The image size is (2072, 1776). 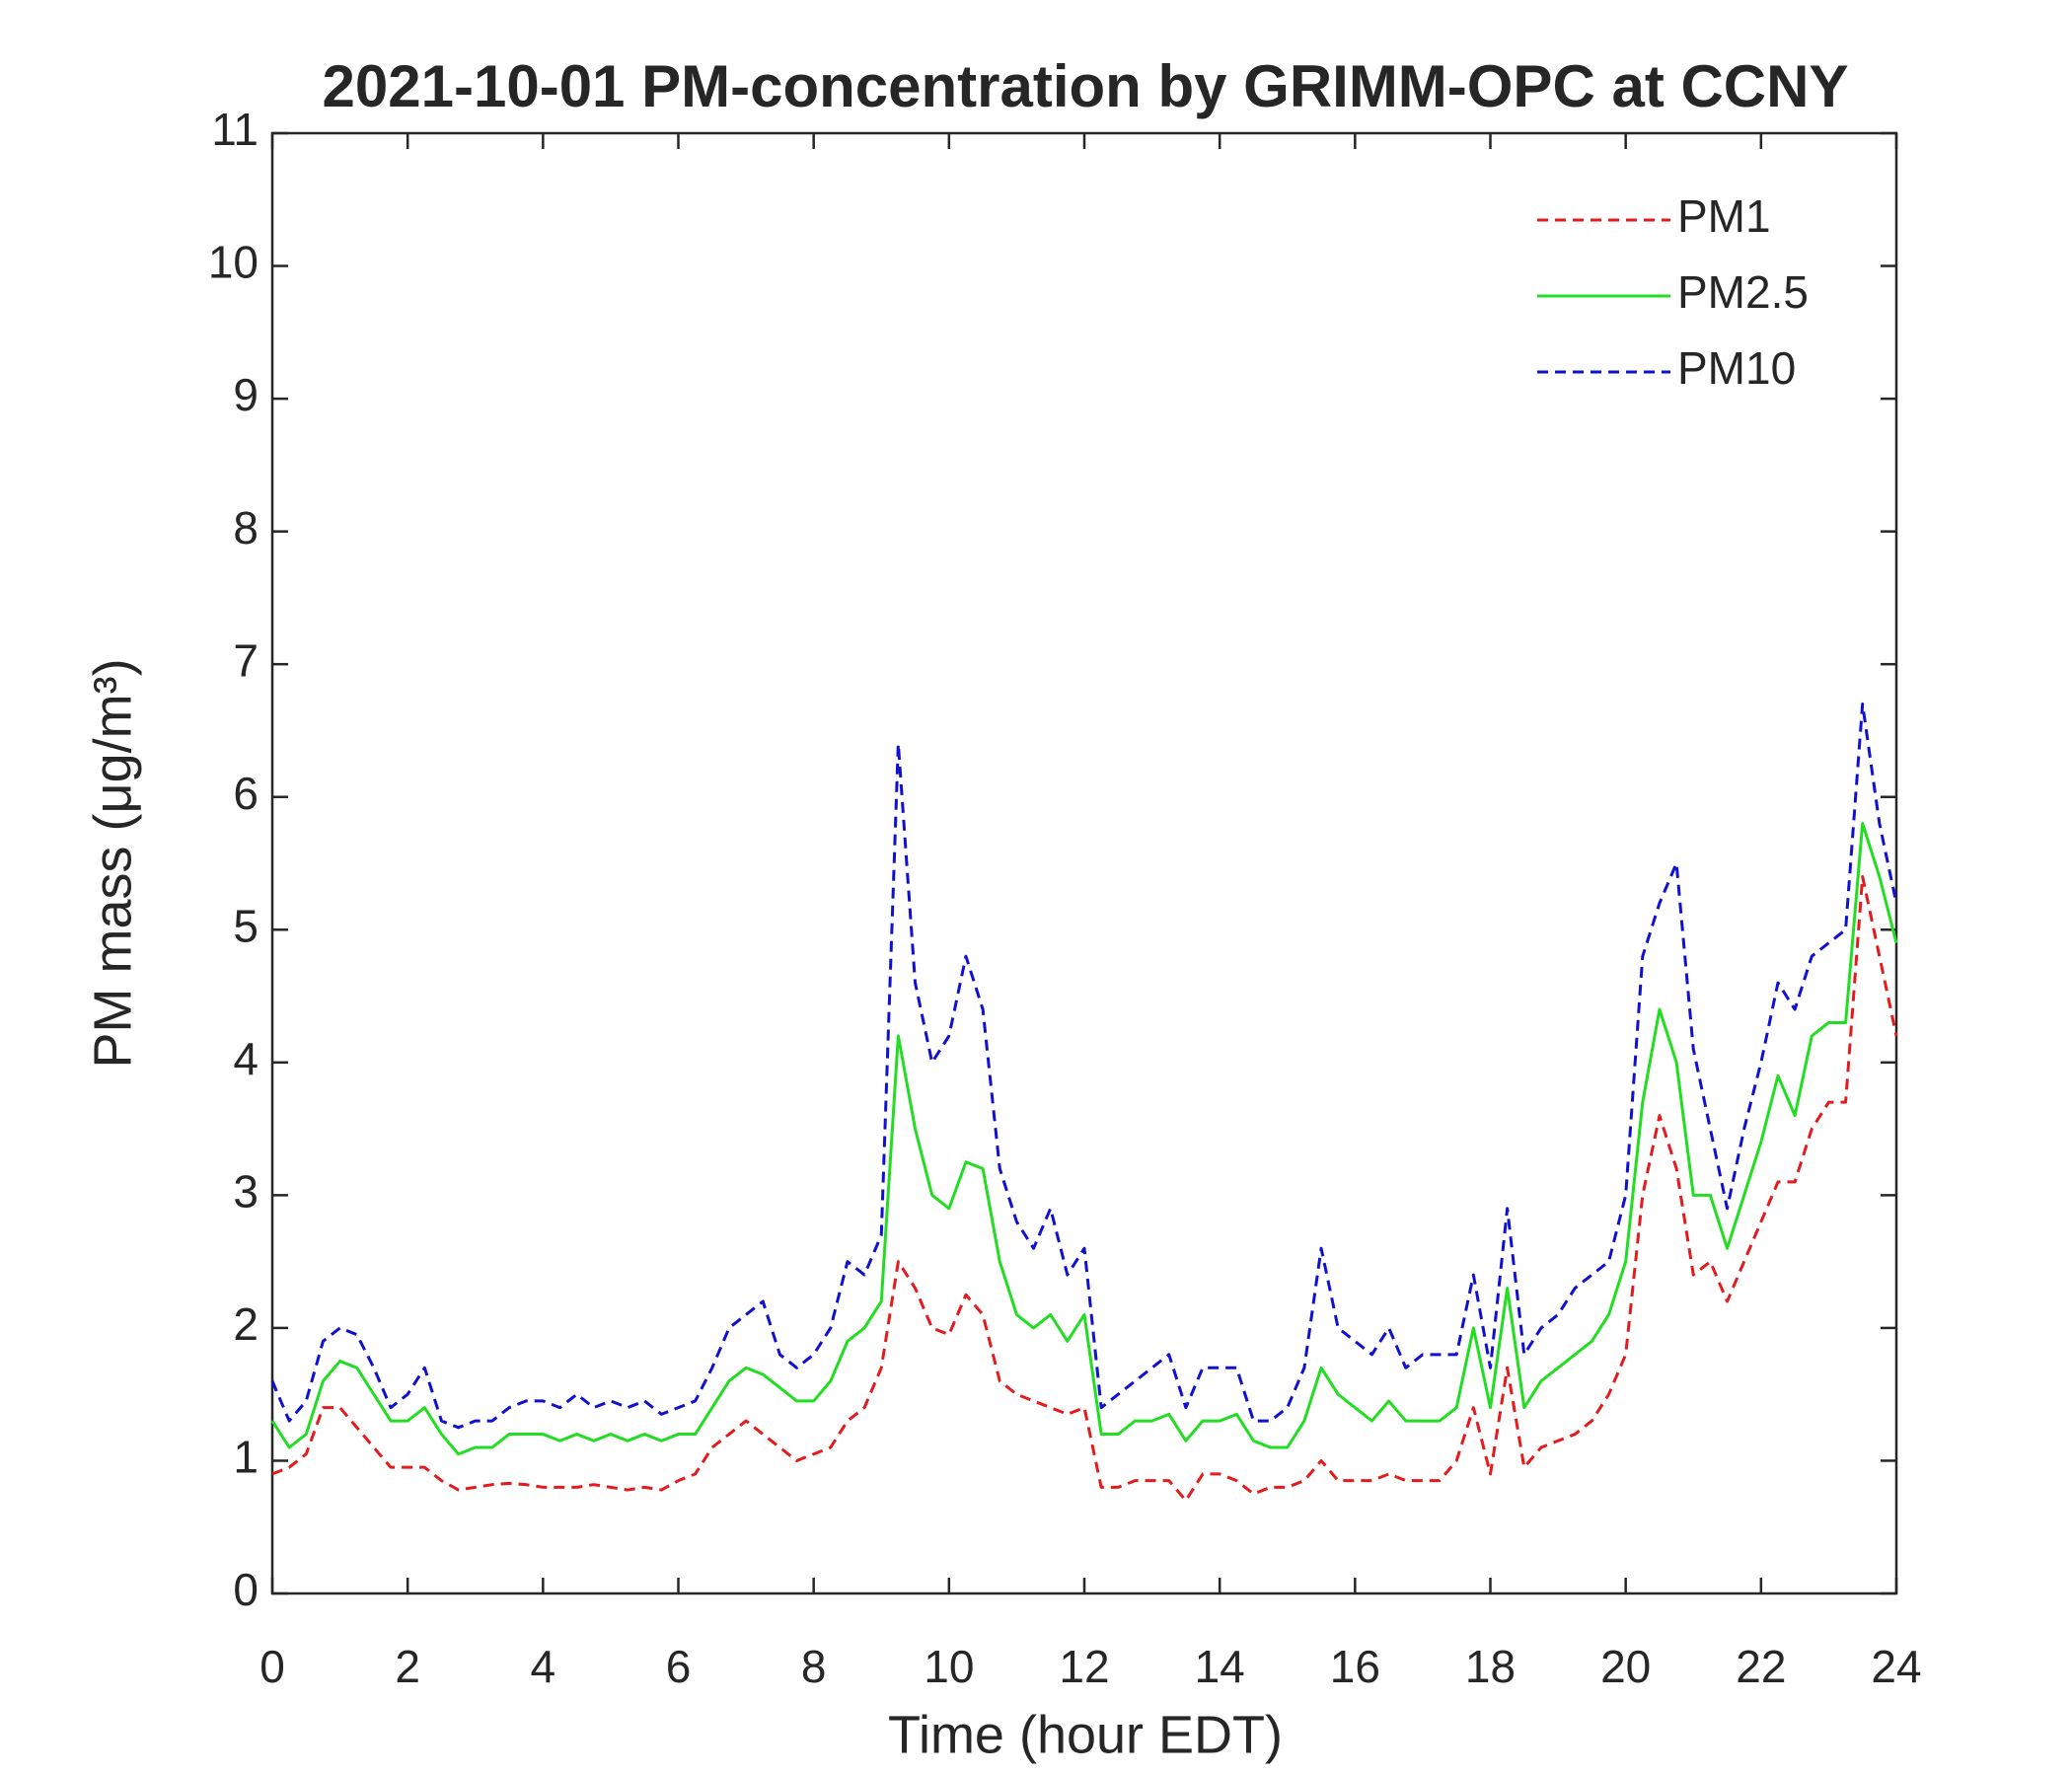 What do you see at coordinates (234, 262) in the screenshot?
I see `y-tick-label: 10` at bounding box center [234, 262].